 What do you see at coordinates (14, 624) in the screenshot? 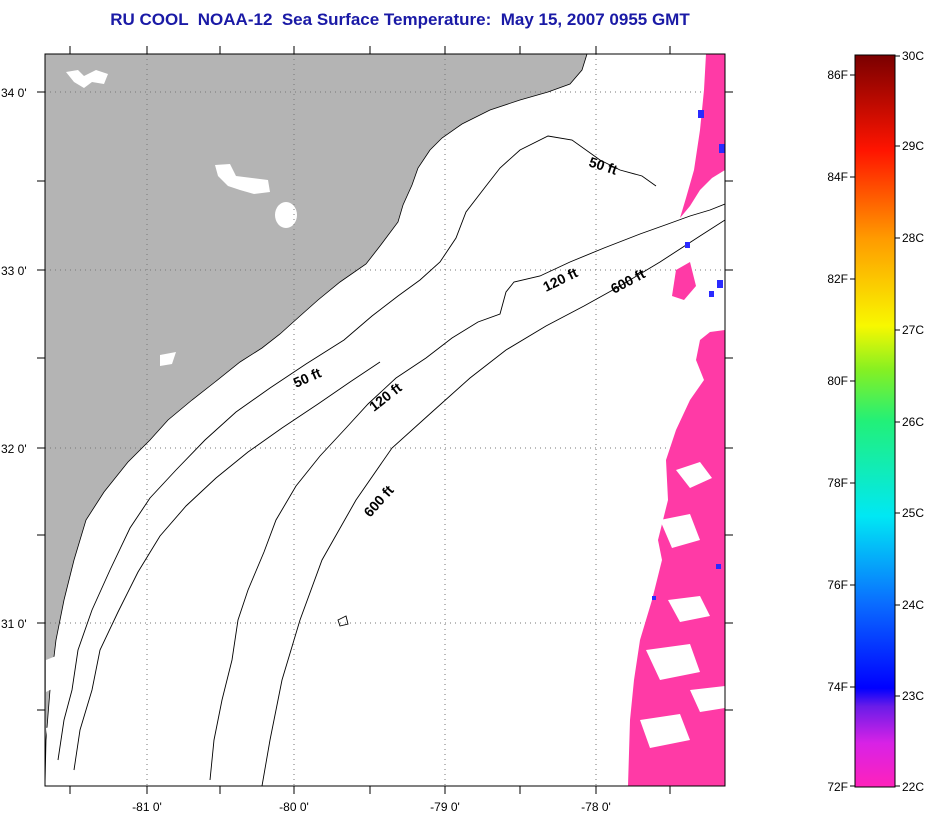
I see `lat-label-31: 31 0'` at bounding box center [14, 624].